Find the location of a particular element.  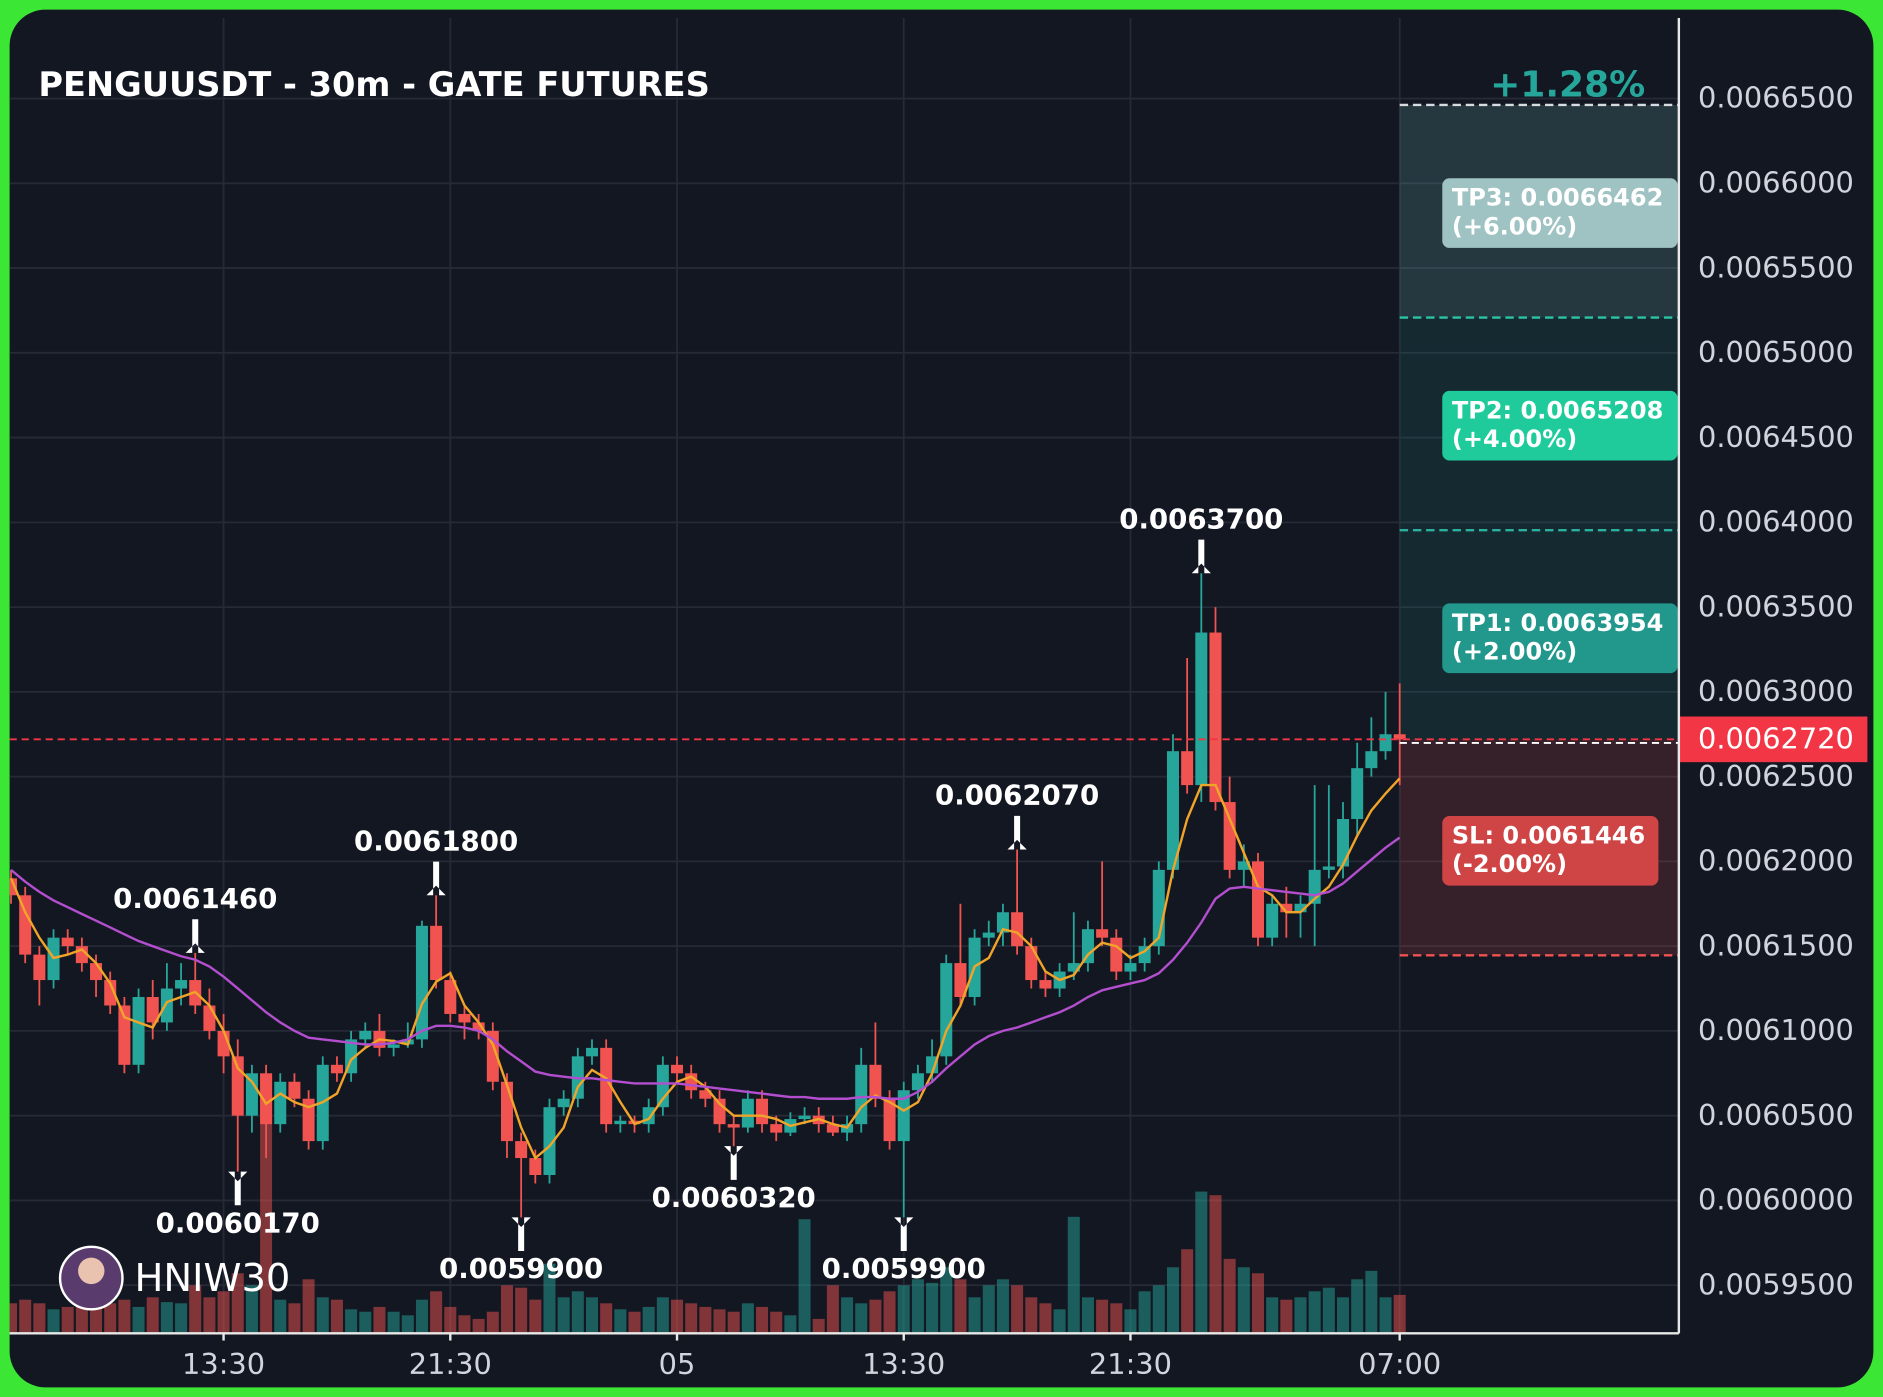

y-tick-label: 0.0062500 is located at coordinates (1776, 776).